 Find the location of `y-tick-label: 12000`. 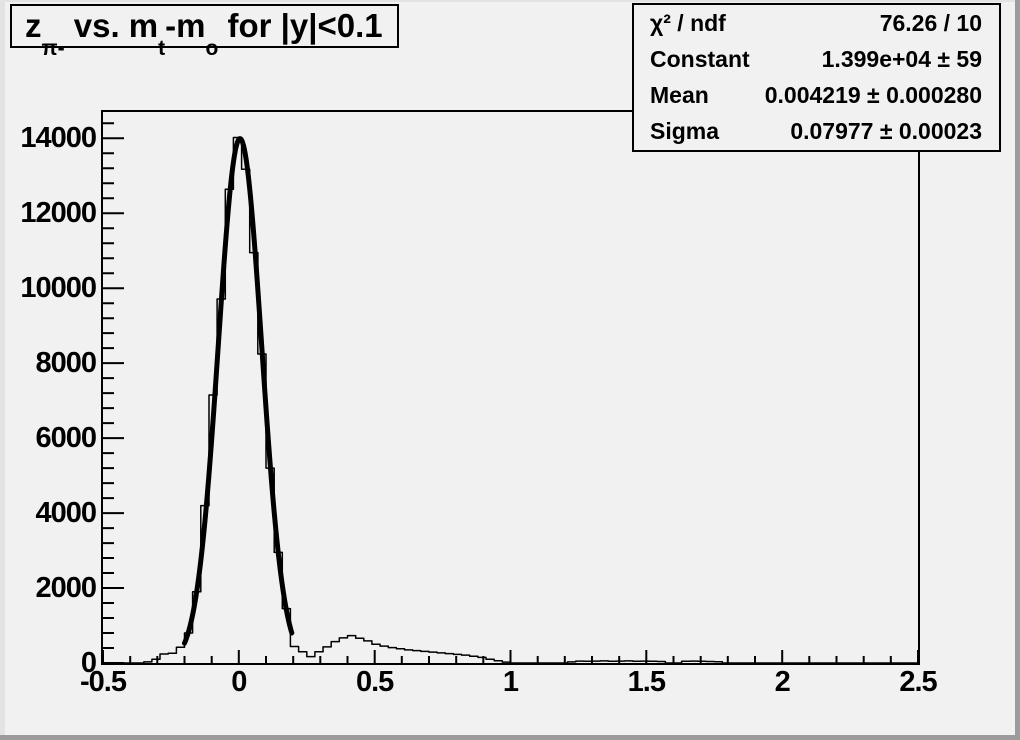

y-tick-label: 12000 is located at coordinates (58, 213).